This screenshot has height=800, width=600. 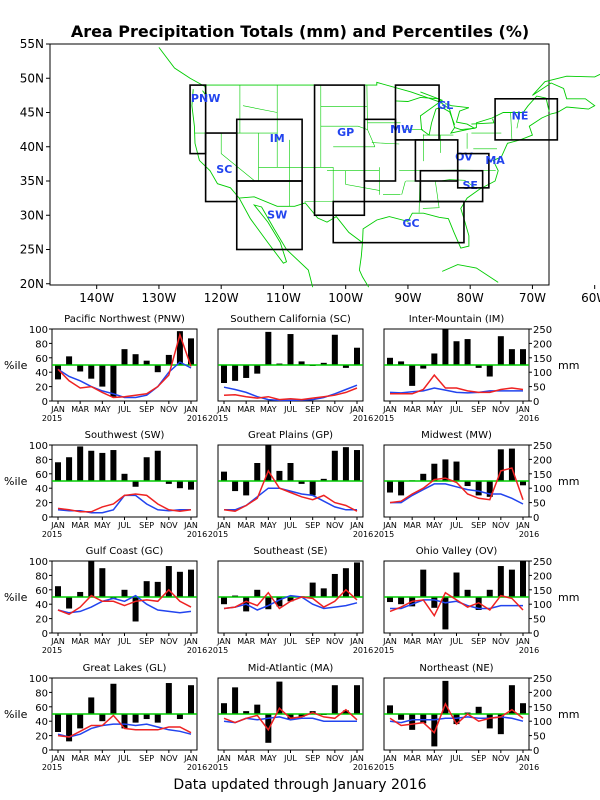 What do you see at coordinates (125, 668) in the screenshot?
I see `chart-title: Great Lakes (GL)` at bounding box center [125, 668].